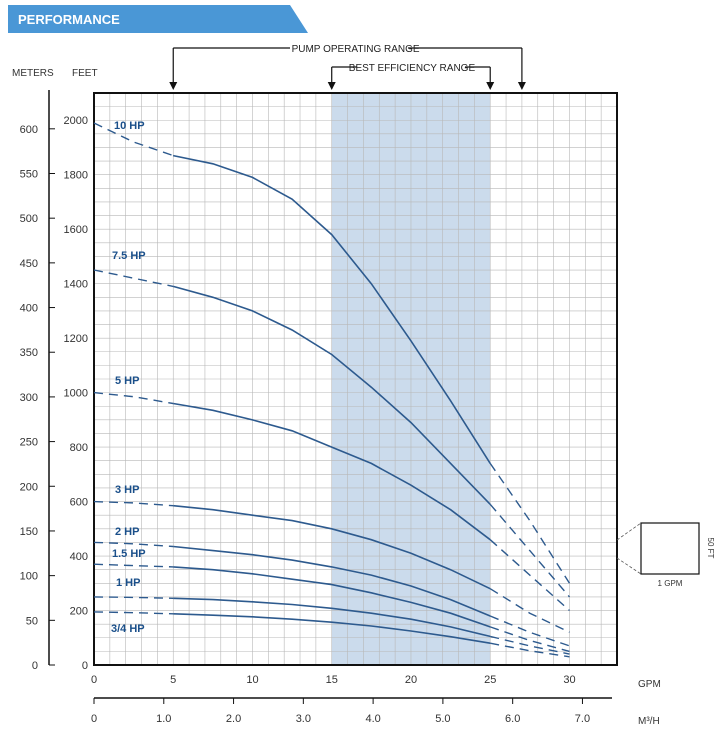 The width and height of the screenshot is (720, 740). I want to click on curve-label: 2 HP, so click(127, 532).